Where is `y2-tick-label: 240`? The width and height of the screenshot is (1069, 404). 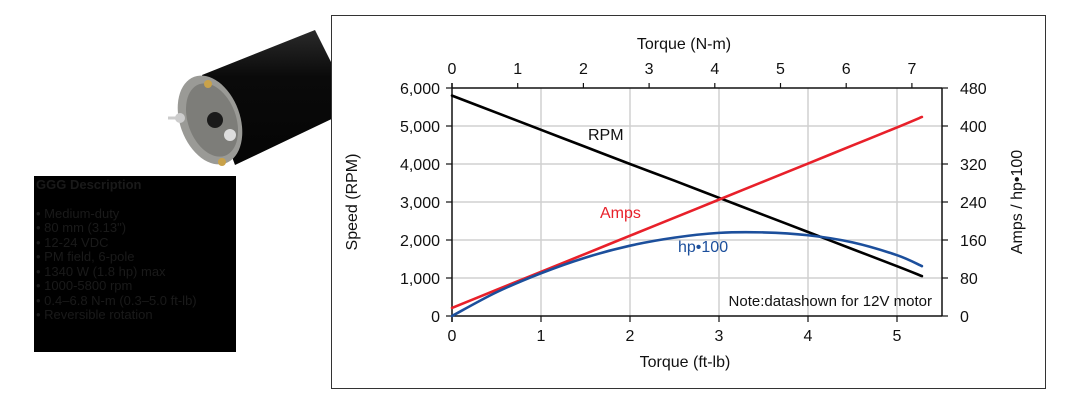 y2-tick-label: 240 is located at coordinates (973, 203).